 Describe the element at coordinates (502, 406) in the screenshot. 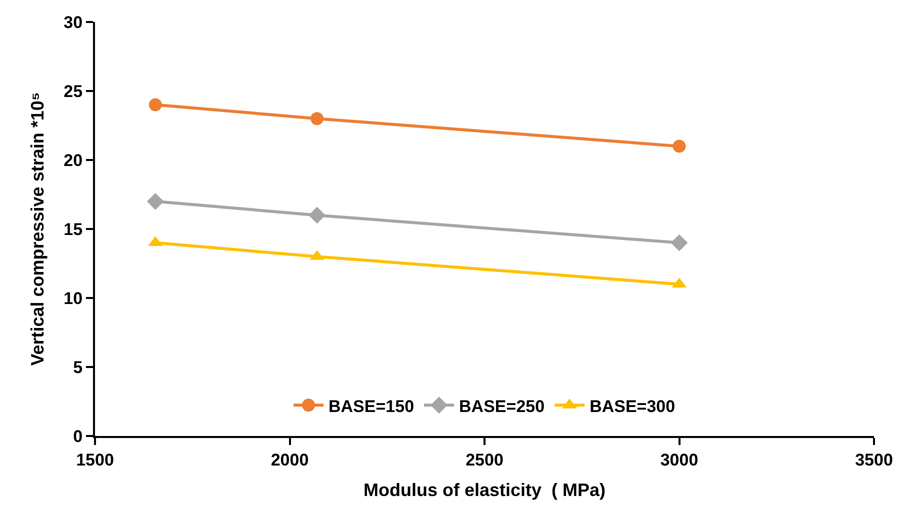

I see `legend-label: BASE=250` at that location.